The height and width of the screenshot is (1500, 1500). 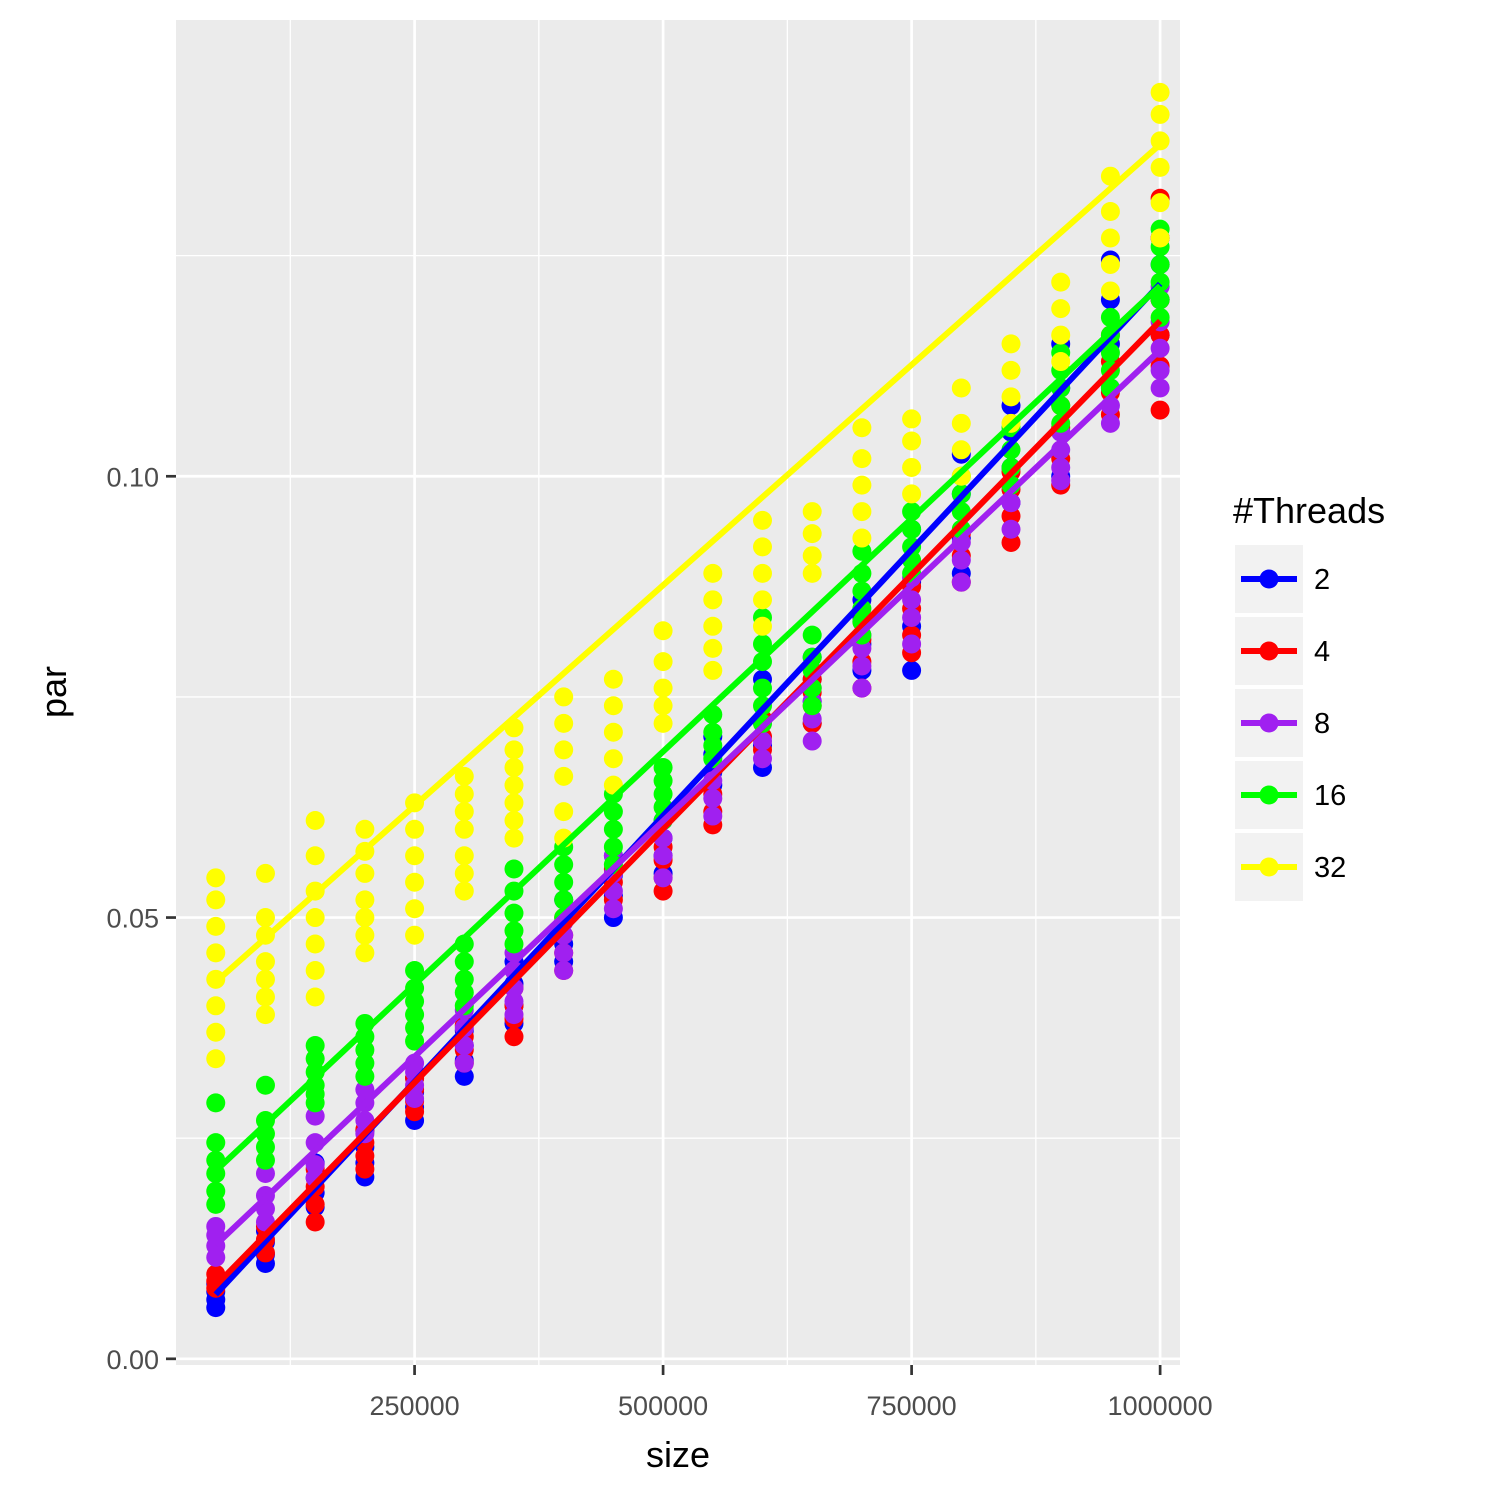 What do you see at coordinates (132, 477) in the screenshot?
I see `y-tick-label: 0.10` at bounding box center [132, 477].